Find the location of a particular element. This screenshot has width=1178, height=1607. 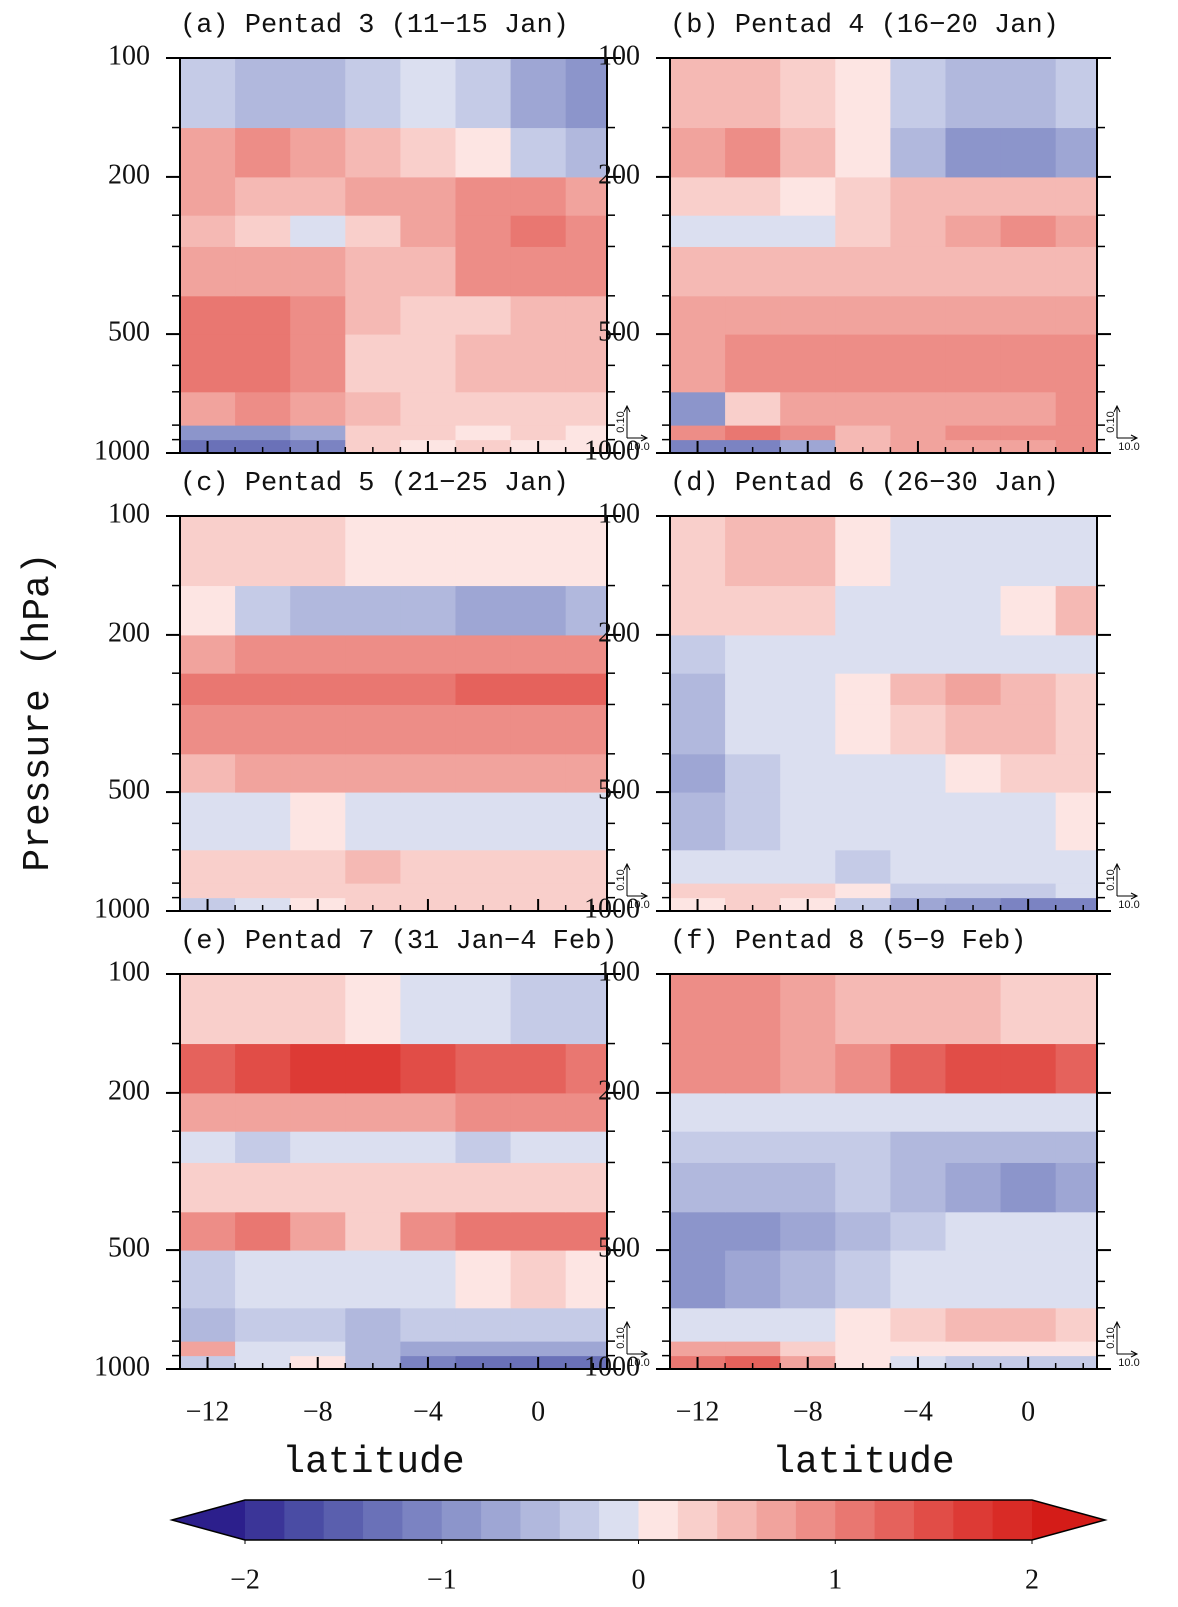

colorbar-tick-label: −1 is located at coordinates (442, 1579).